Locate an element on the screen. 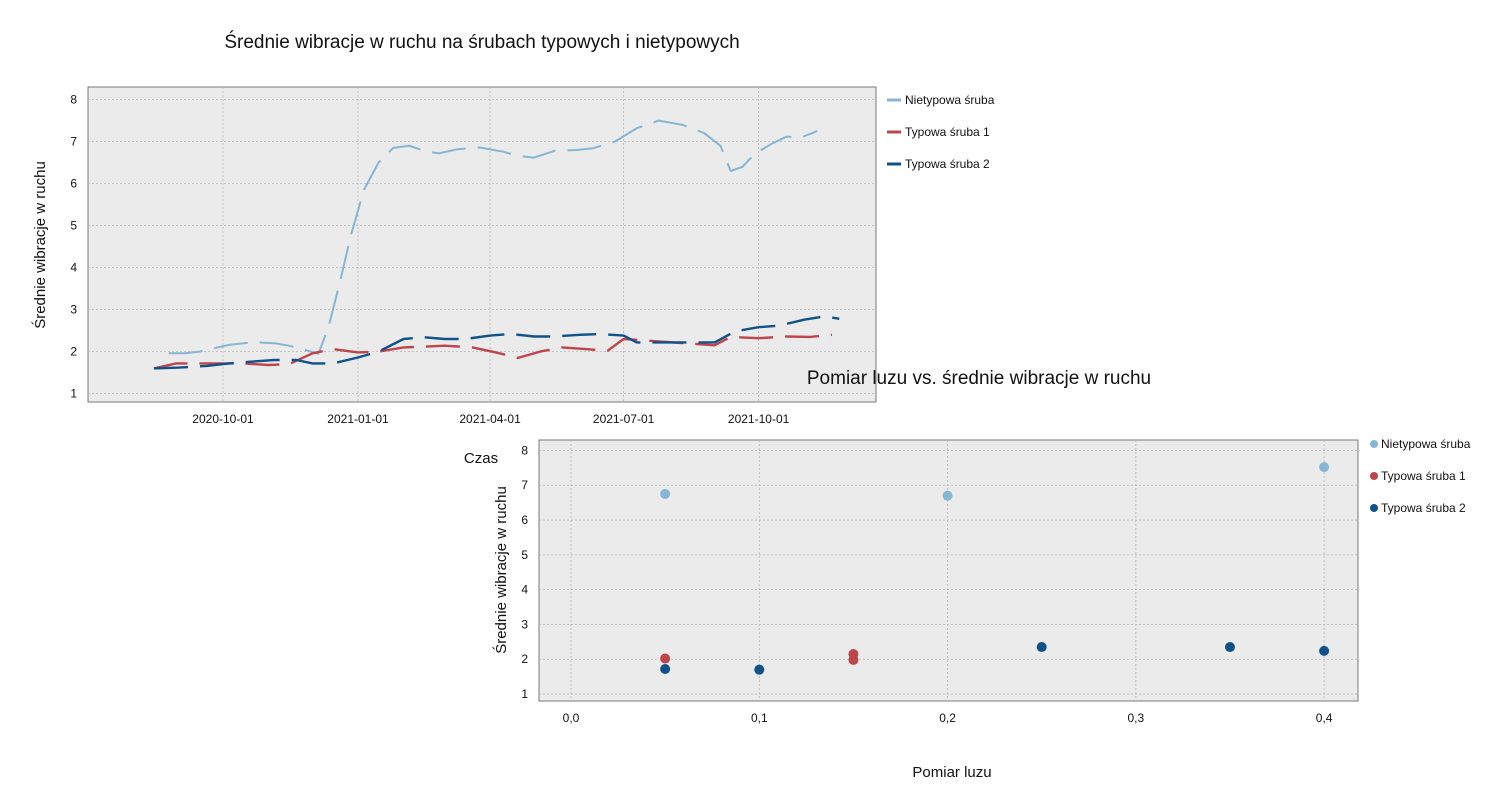 The image size is (1500, 807). scatter-chart-title: Pomiar luzu vs. średnie wibracje w ruchu is located at coordinates (979, 378).